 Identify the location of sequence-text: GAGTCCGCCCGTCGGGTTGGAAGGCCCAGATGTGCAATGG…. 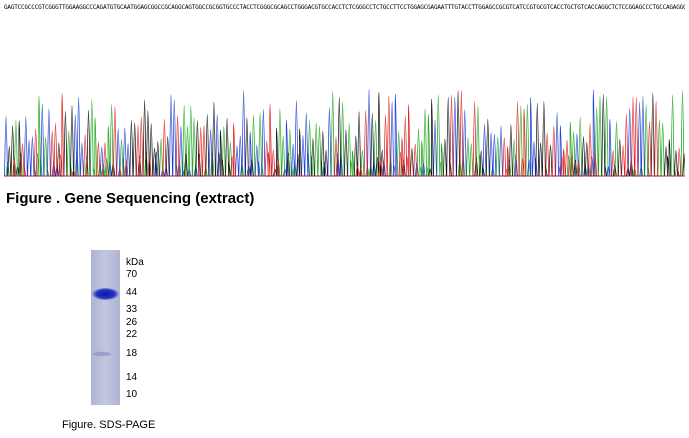
(344, 7).